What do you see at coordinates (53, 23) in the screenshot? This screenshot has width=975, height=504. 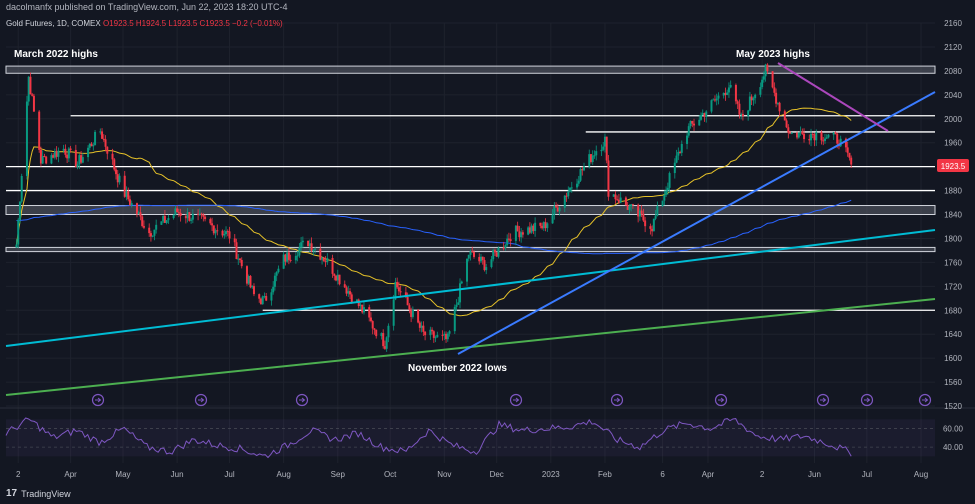 I see `symbol-name: Gold Futures, 1D, COMEX` at bounding box center [53, 23].